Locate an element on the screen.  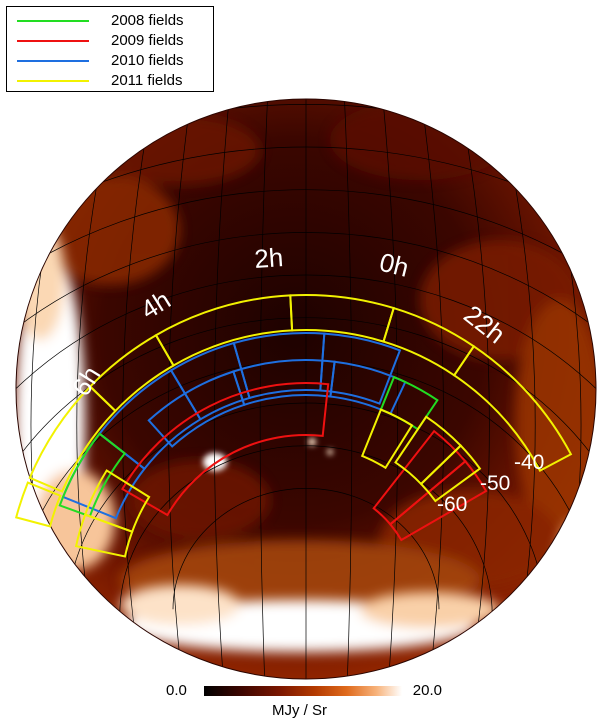
ra-label-0h: 0h is located at coordinates (394, 265).